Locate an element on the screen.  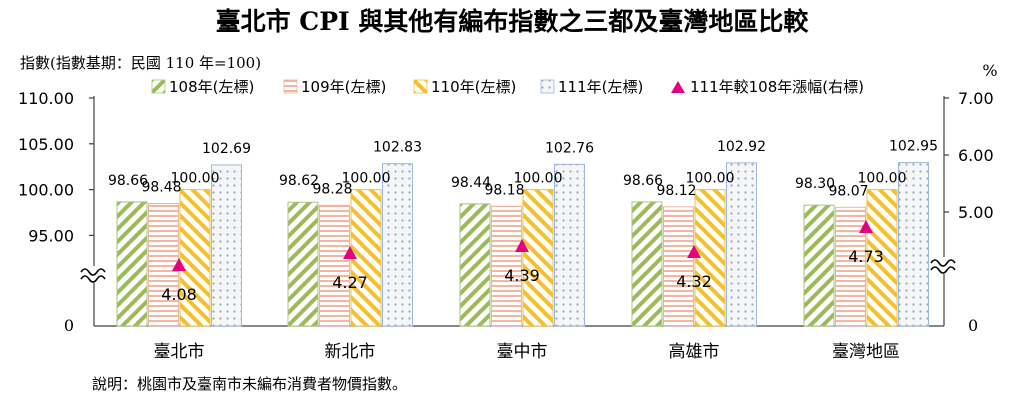
bar-value-label: 102.92 is located at coordinates (741, 147).